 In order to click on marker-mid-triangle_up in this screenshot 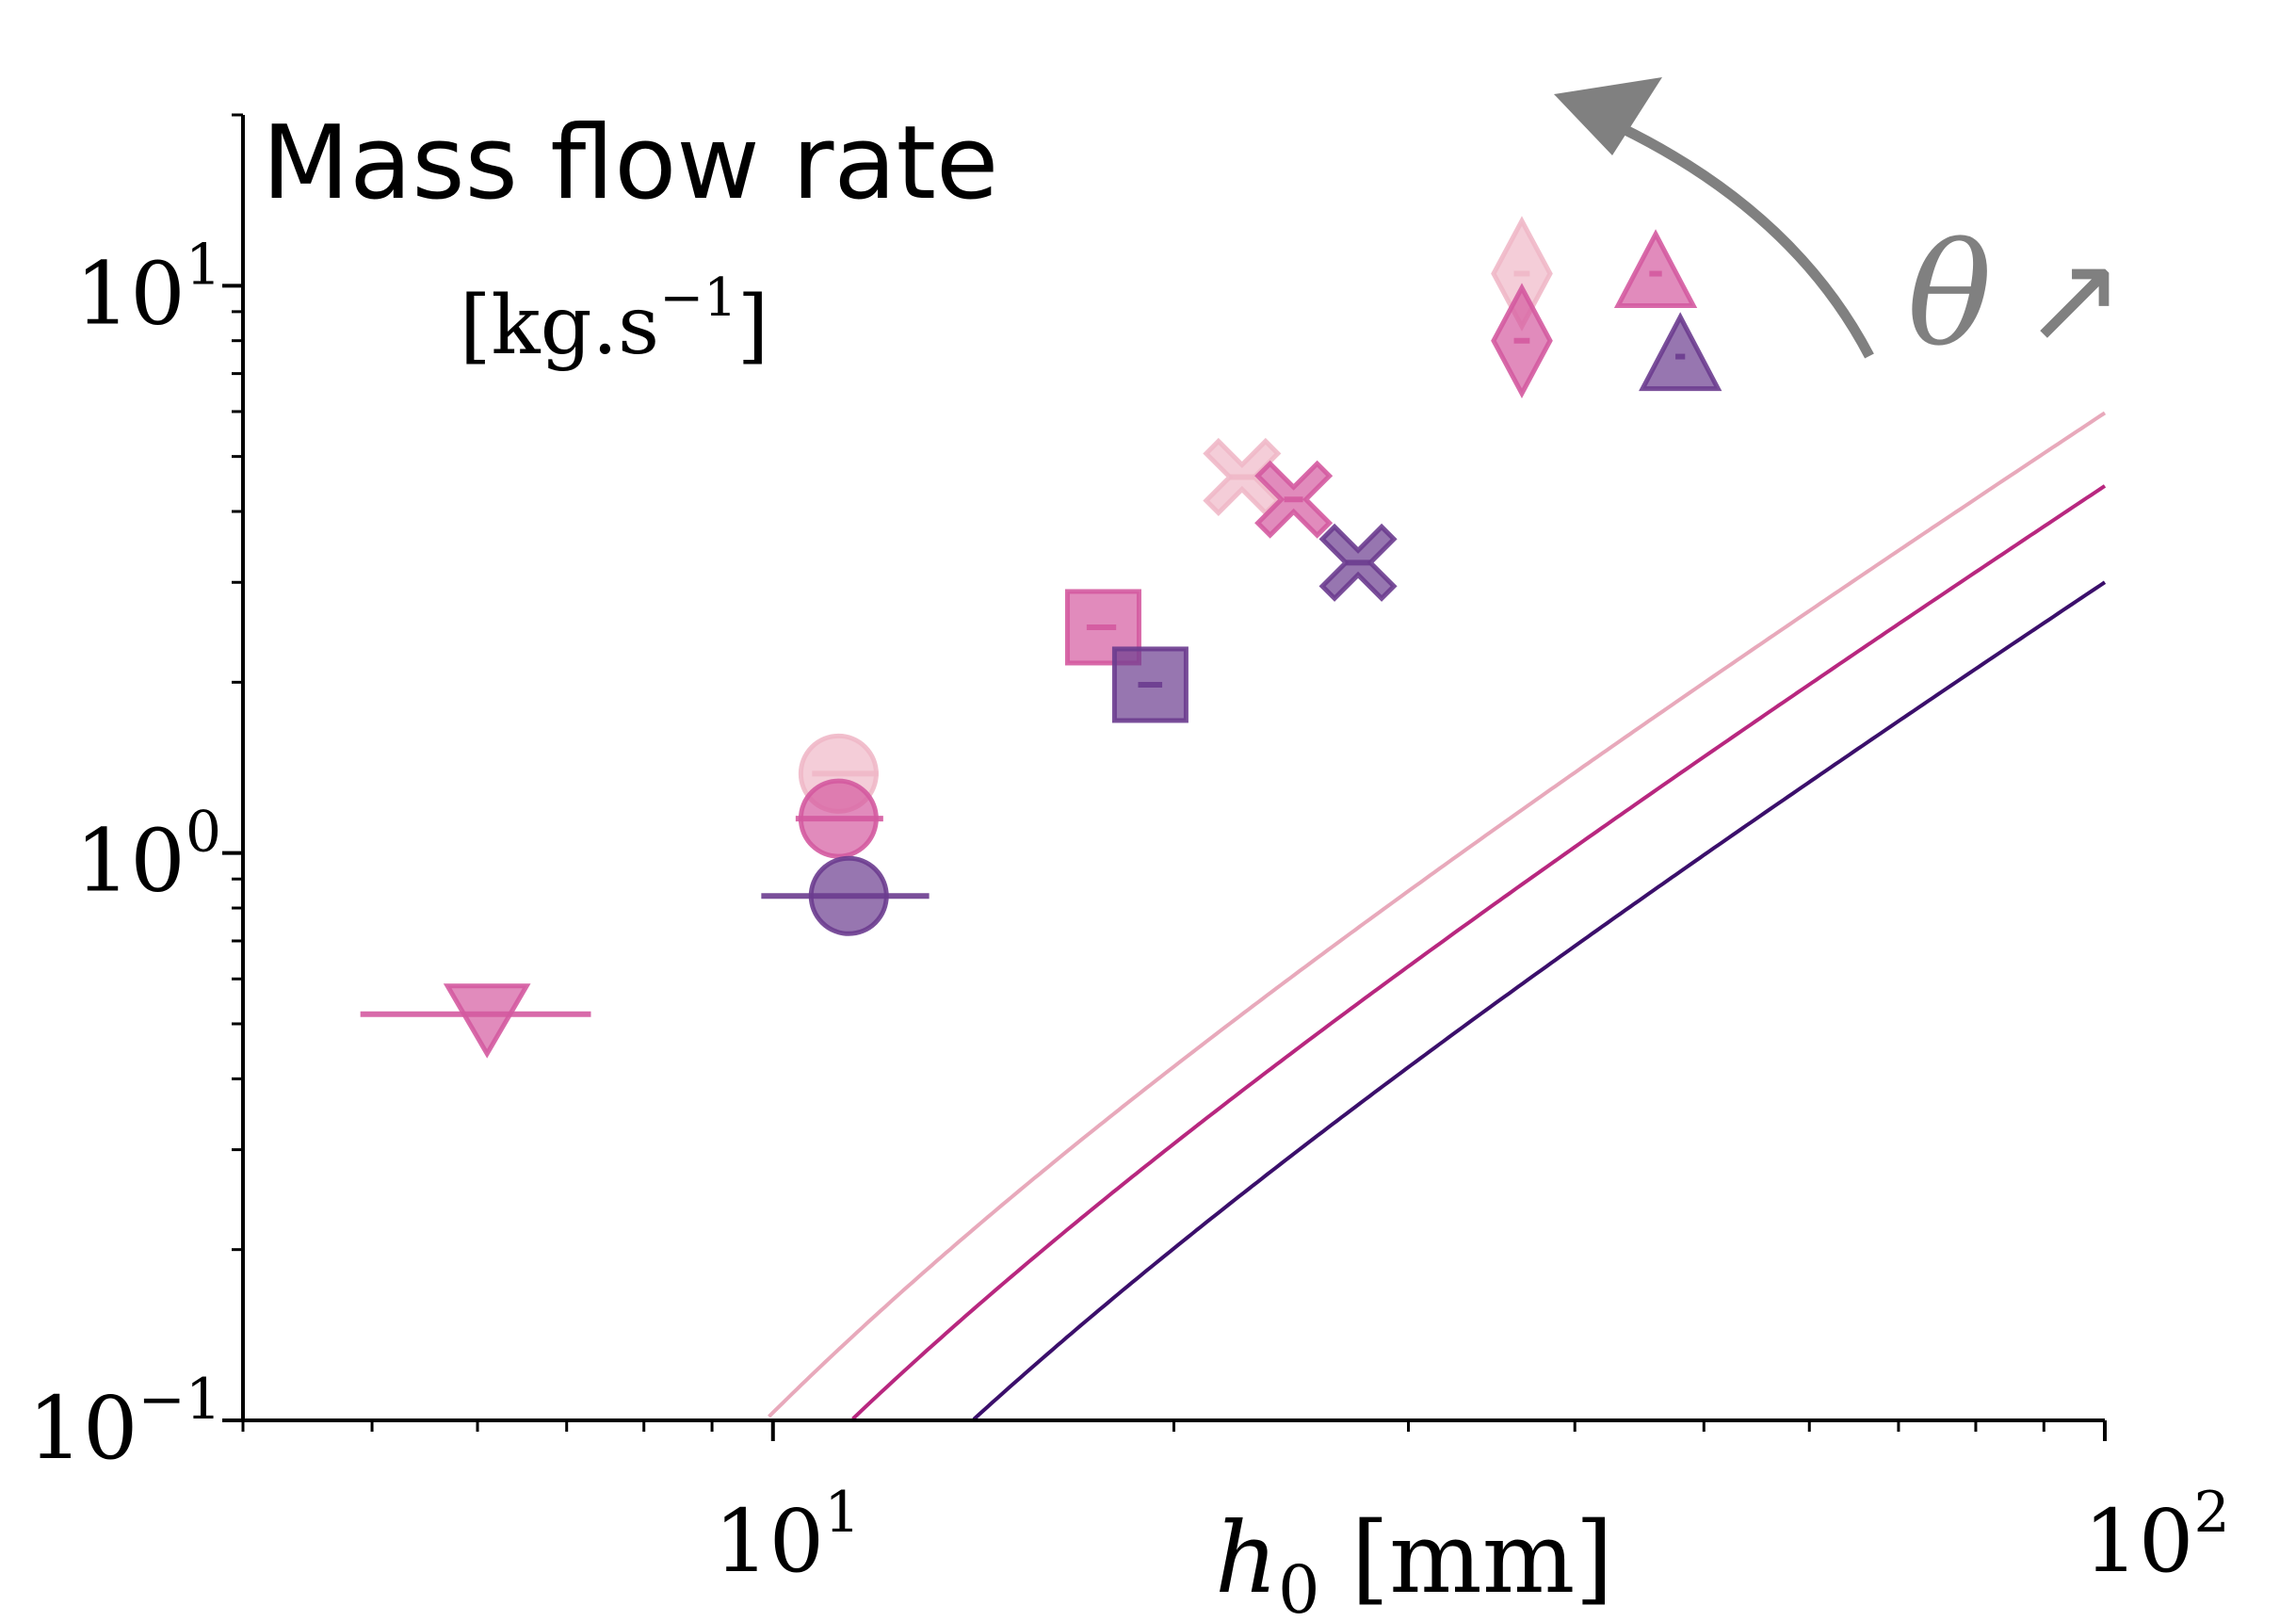, I will do `click(1655, 269)`.